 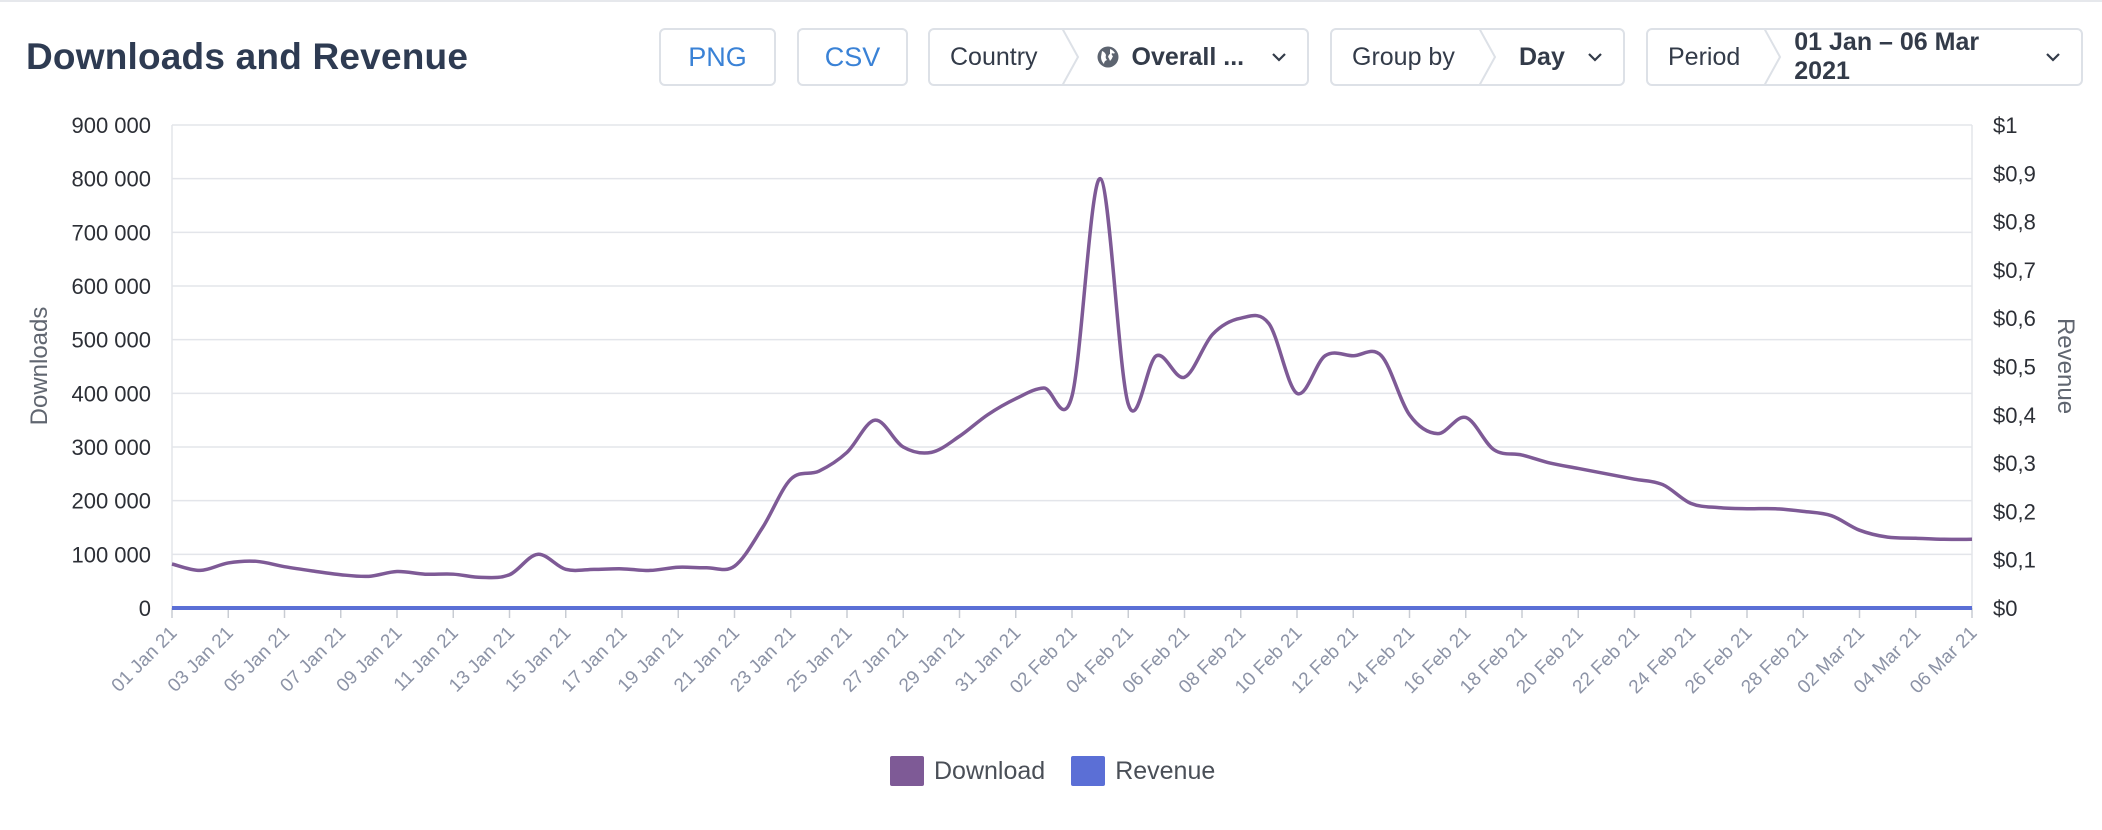 What do you see at coordinates (2065, 366) in the screenshot?
I see `y2-axis-label: Revenue` at bounding box center [2065, 366].